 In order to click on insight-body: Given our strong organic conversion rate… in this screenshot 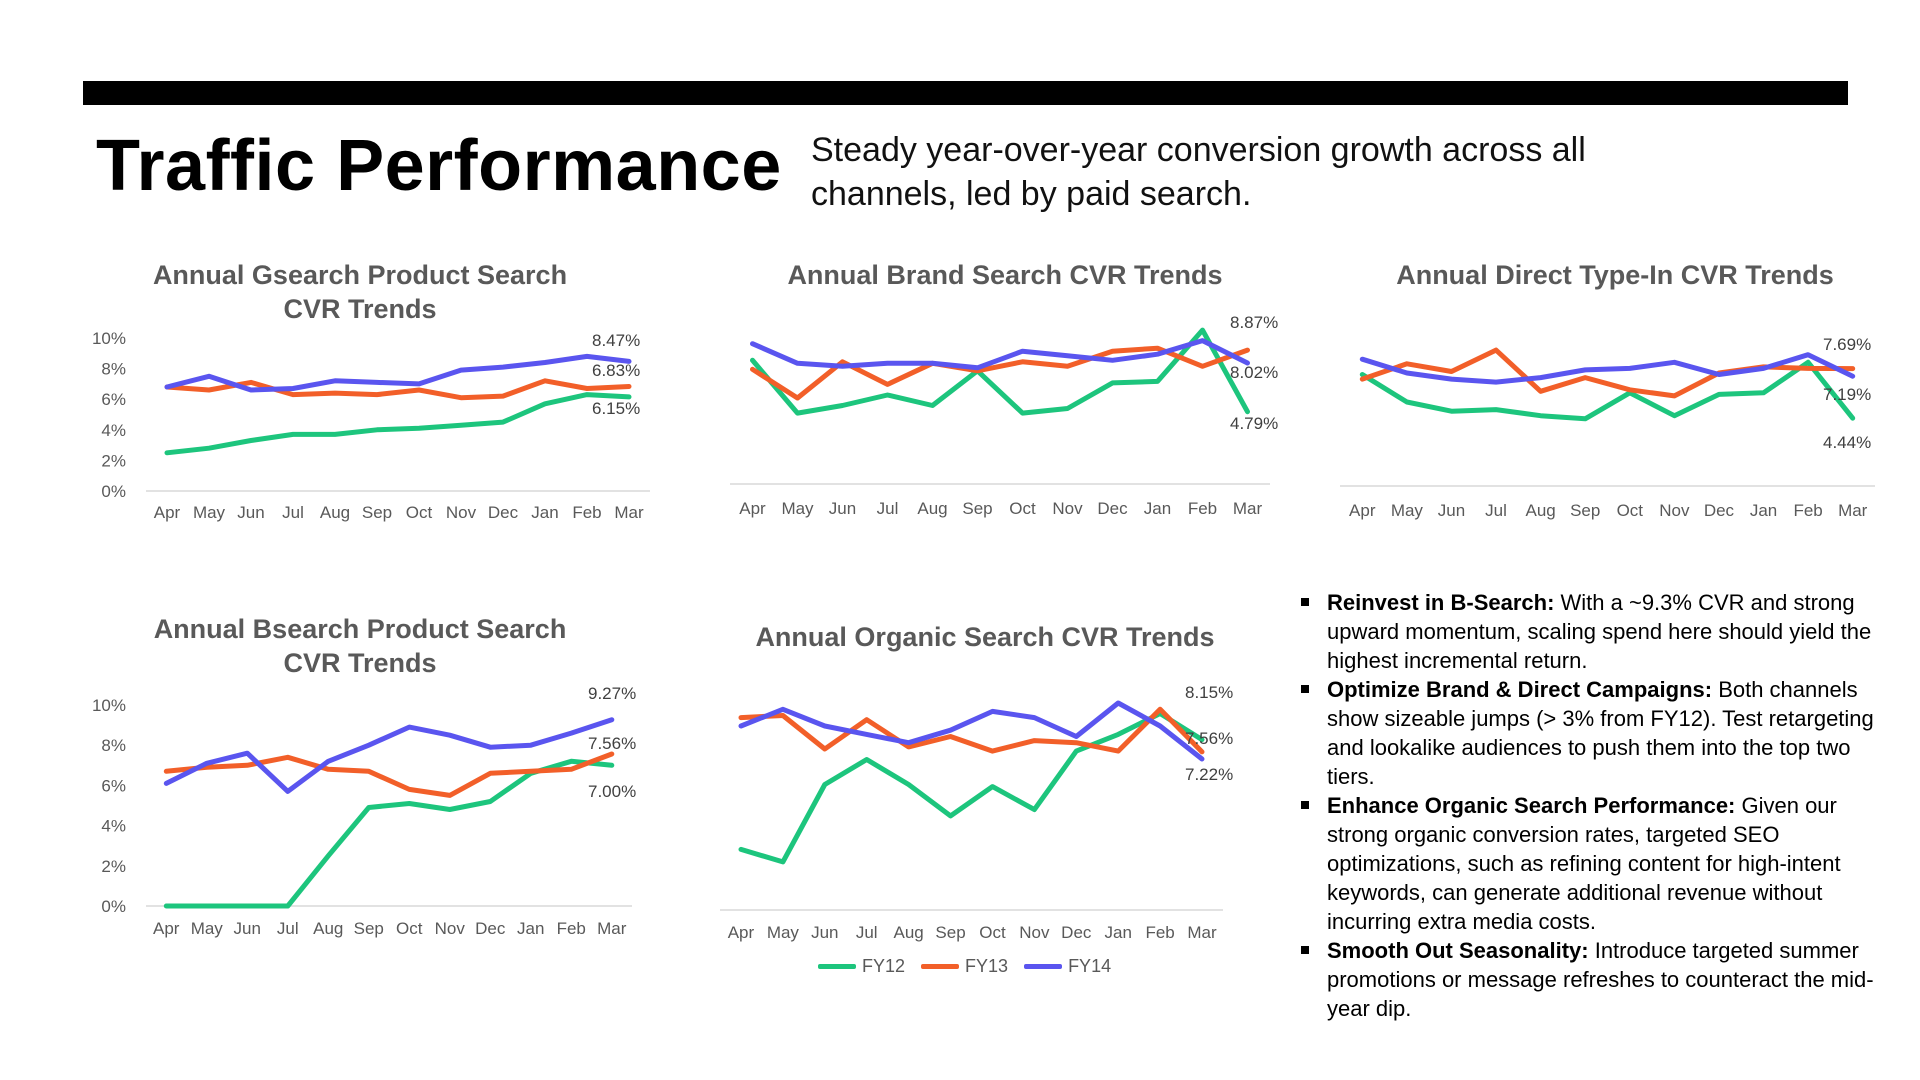, I will do `click(1584, 863)`.